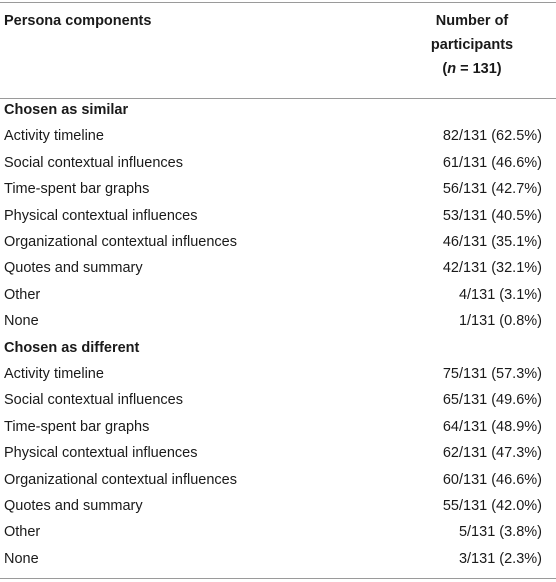 The width and height of the screenshot is (556, 582). I want to click on column-header: Number of participants (n = 131), so click(472, 45).